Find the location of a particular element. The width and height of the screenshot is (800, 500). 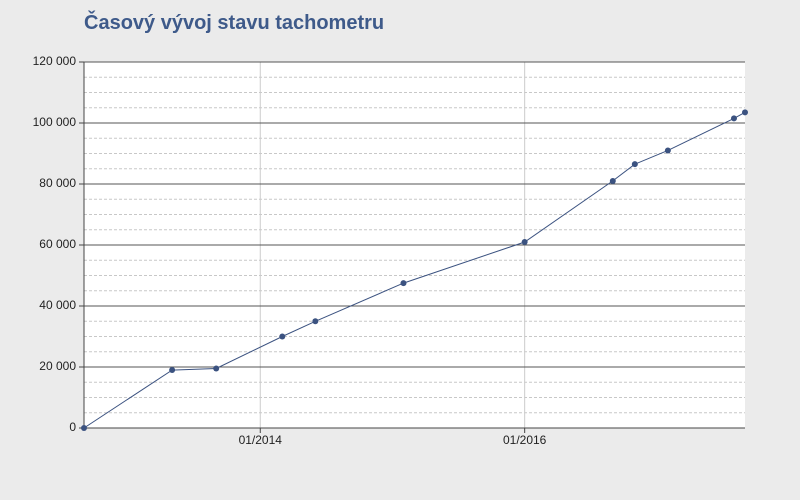

x-tick-label: 01/2016 is located at coordinates (525, 440).